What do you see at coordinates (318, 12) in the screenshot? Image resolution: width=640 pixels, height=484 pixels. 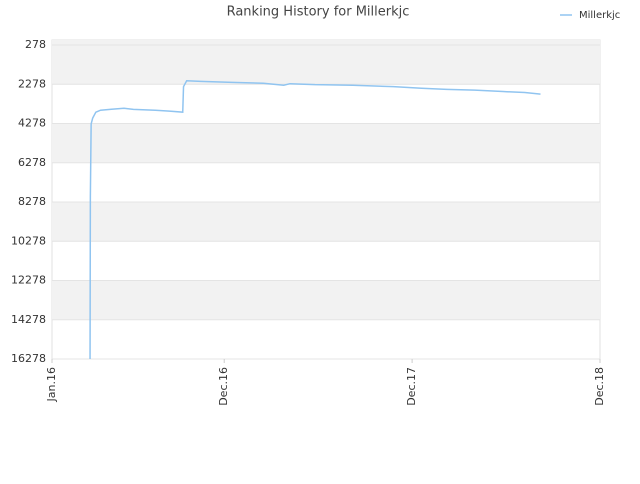 I see `chart-title: Ranking History for Millerkjc` at bounding box center [318, 12].